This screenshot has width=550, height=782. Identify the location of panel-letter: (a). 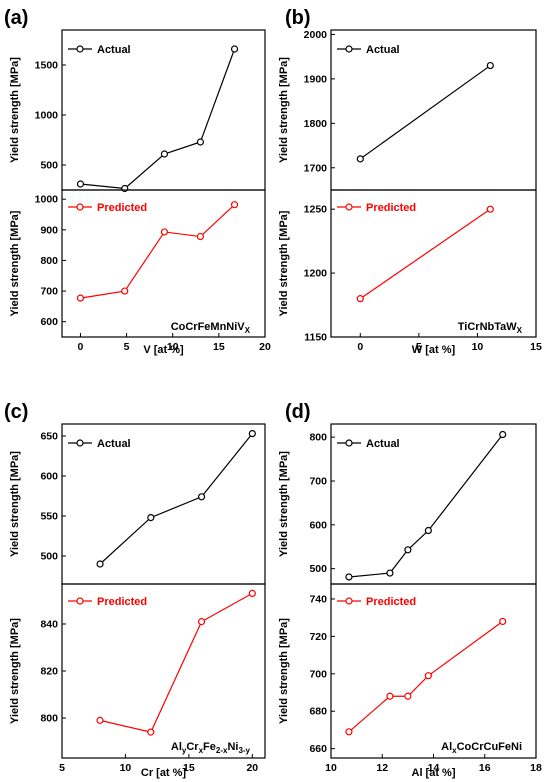
(16, 18).